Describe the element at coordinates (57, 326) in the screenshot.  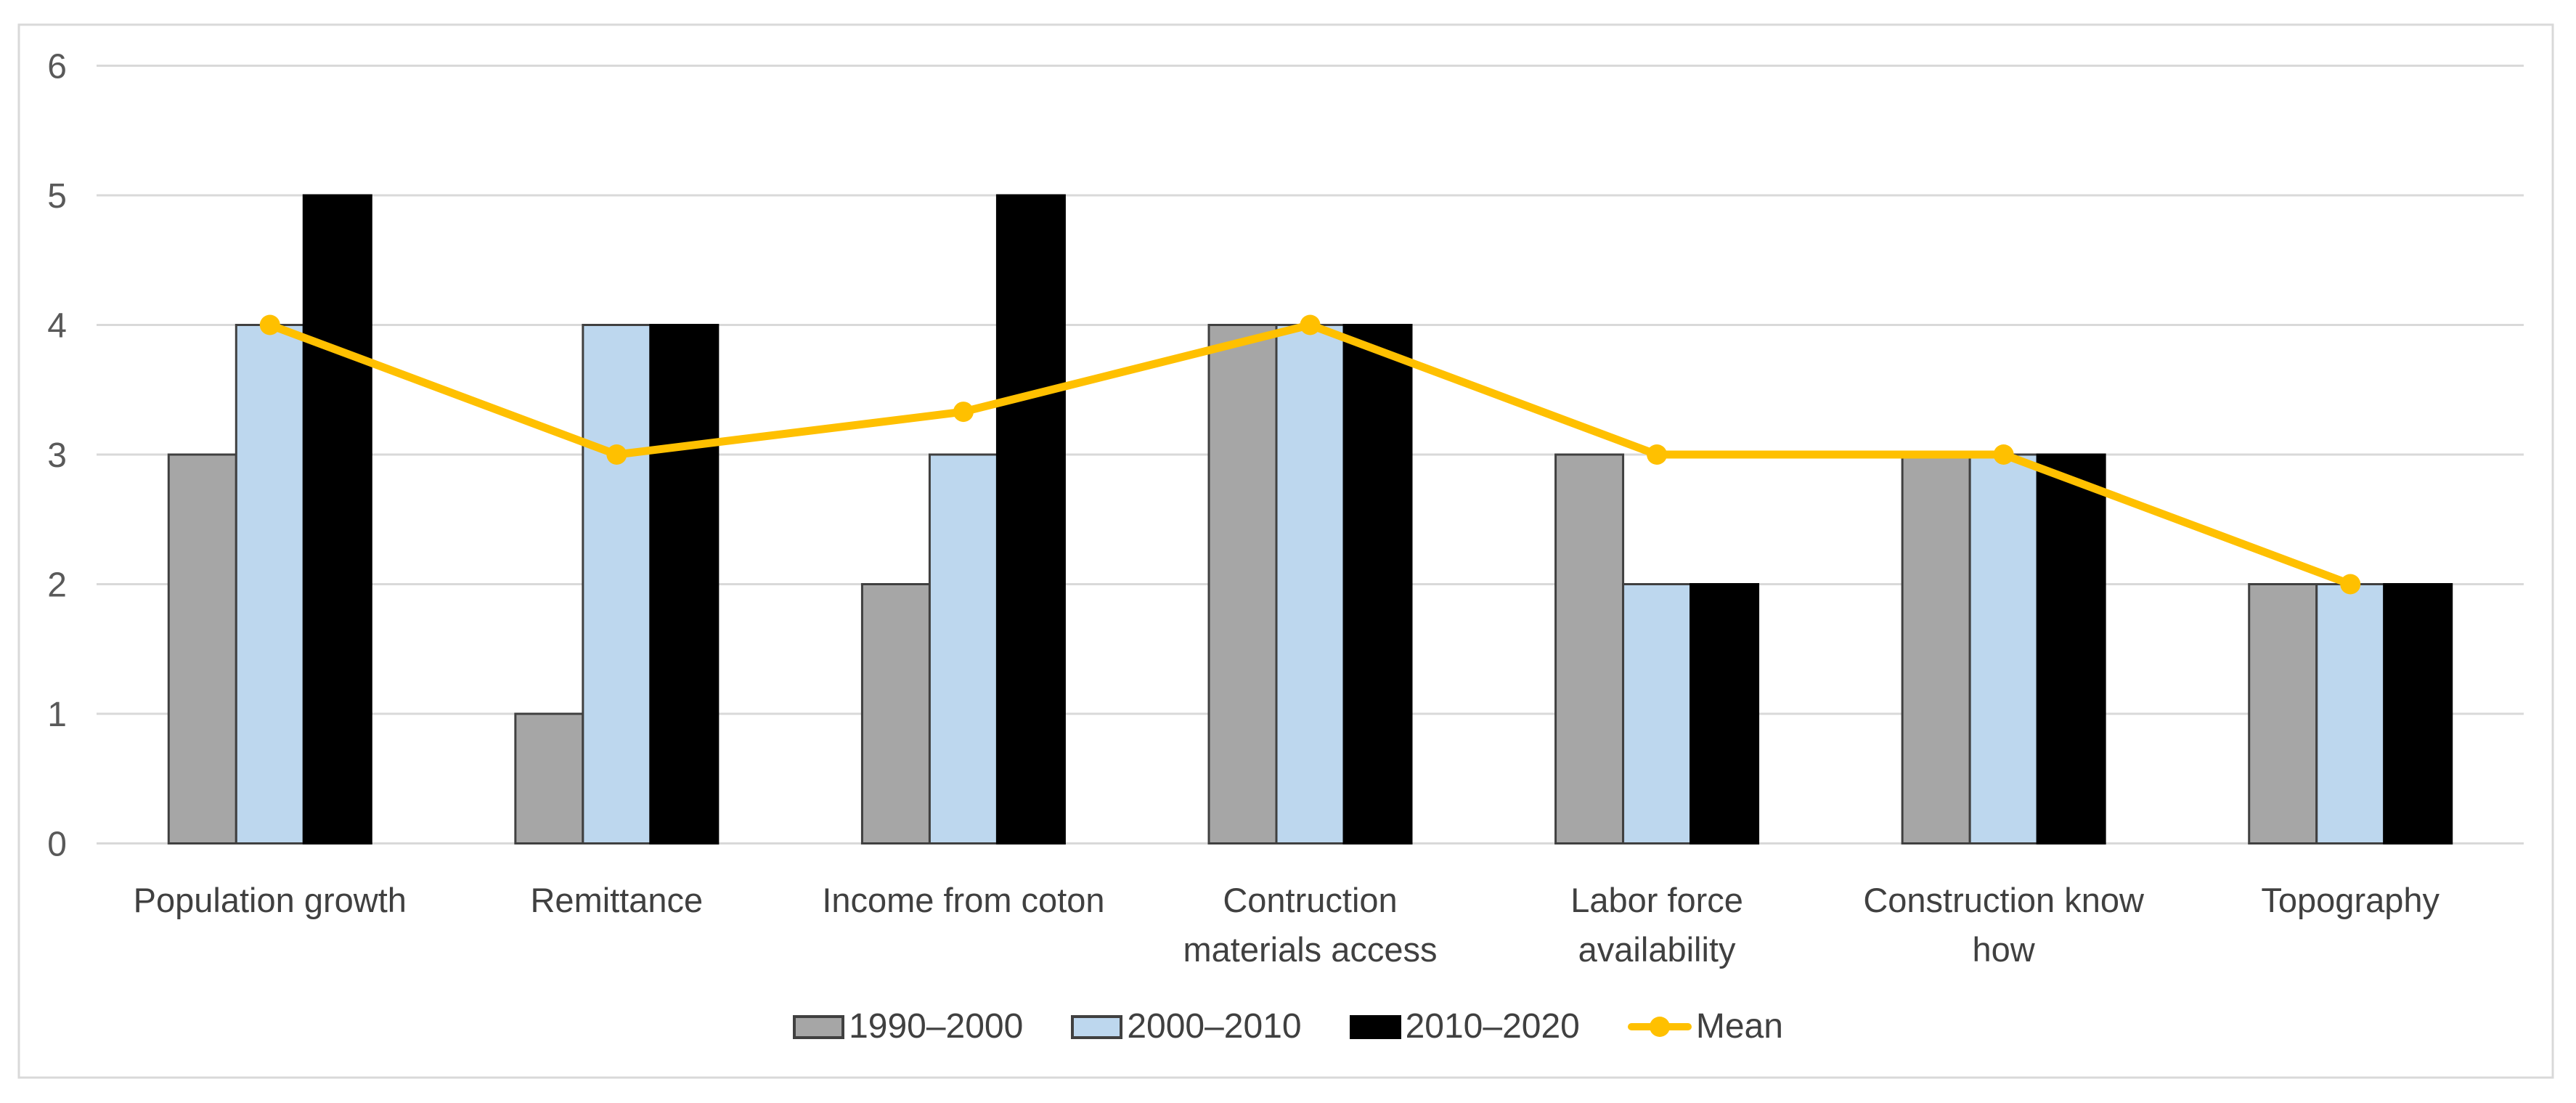
I see `y-axis-tick-label: 4` at that location.